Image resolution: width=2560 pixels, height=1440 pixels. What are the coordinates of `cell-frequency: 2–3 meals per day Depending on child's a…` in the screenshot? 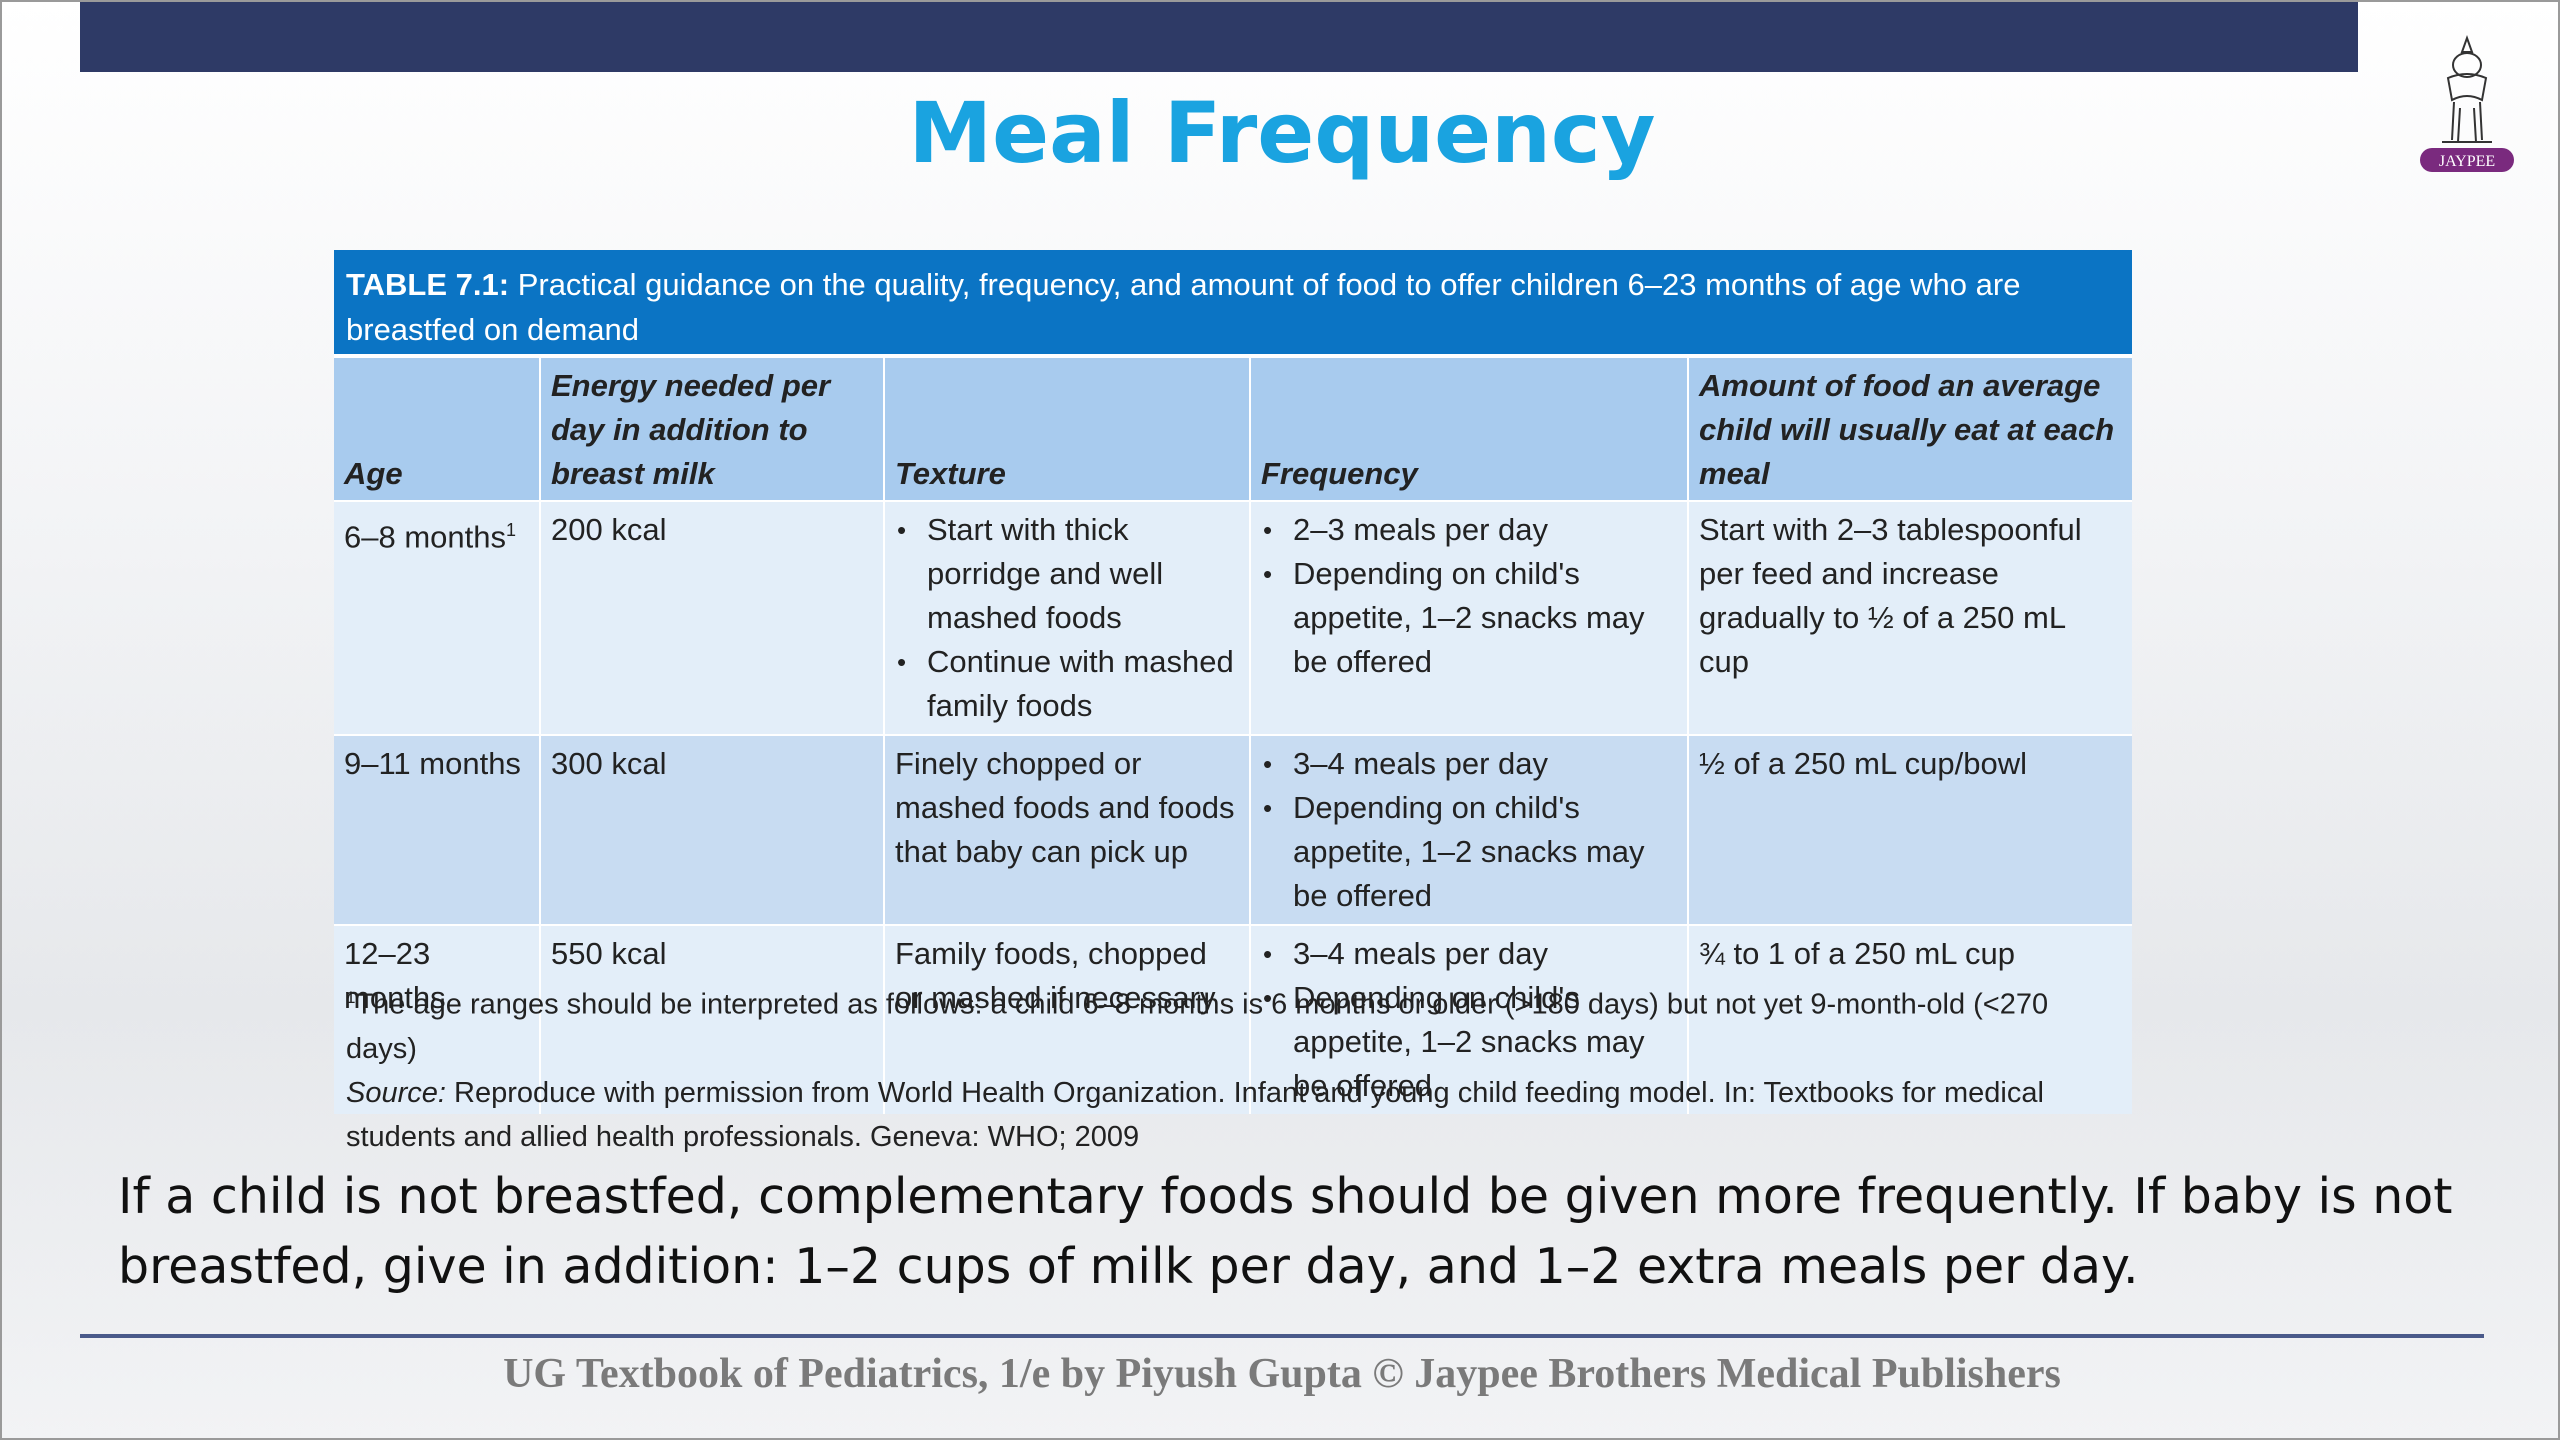 It's located at (1469, 617).